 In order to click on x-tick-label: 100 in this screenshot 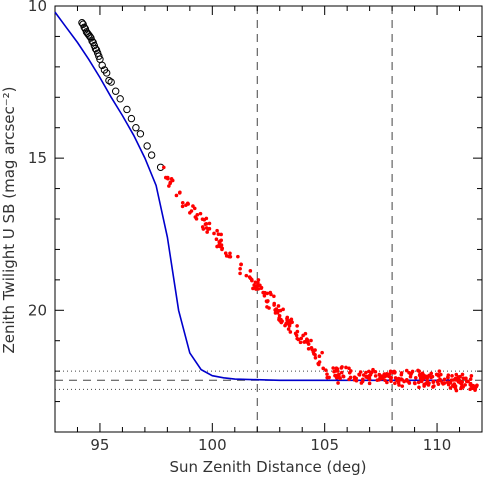, I will do `click(212, 445)`.